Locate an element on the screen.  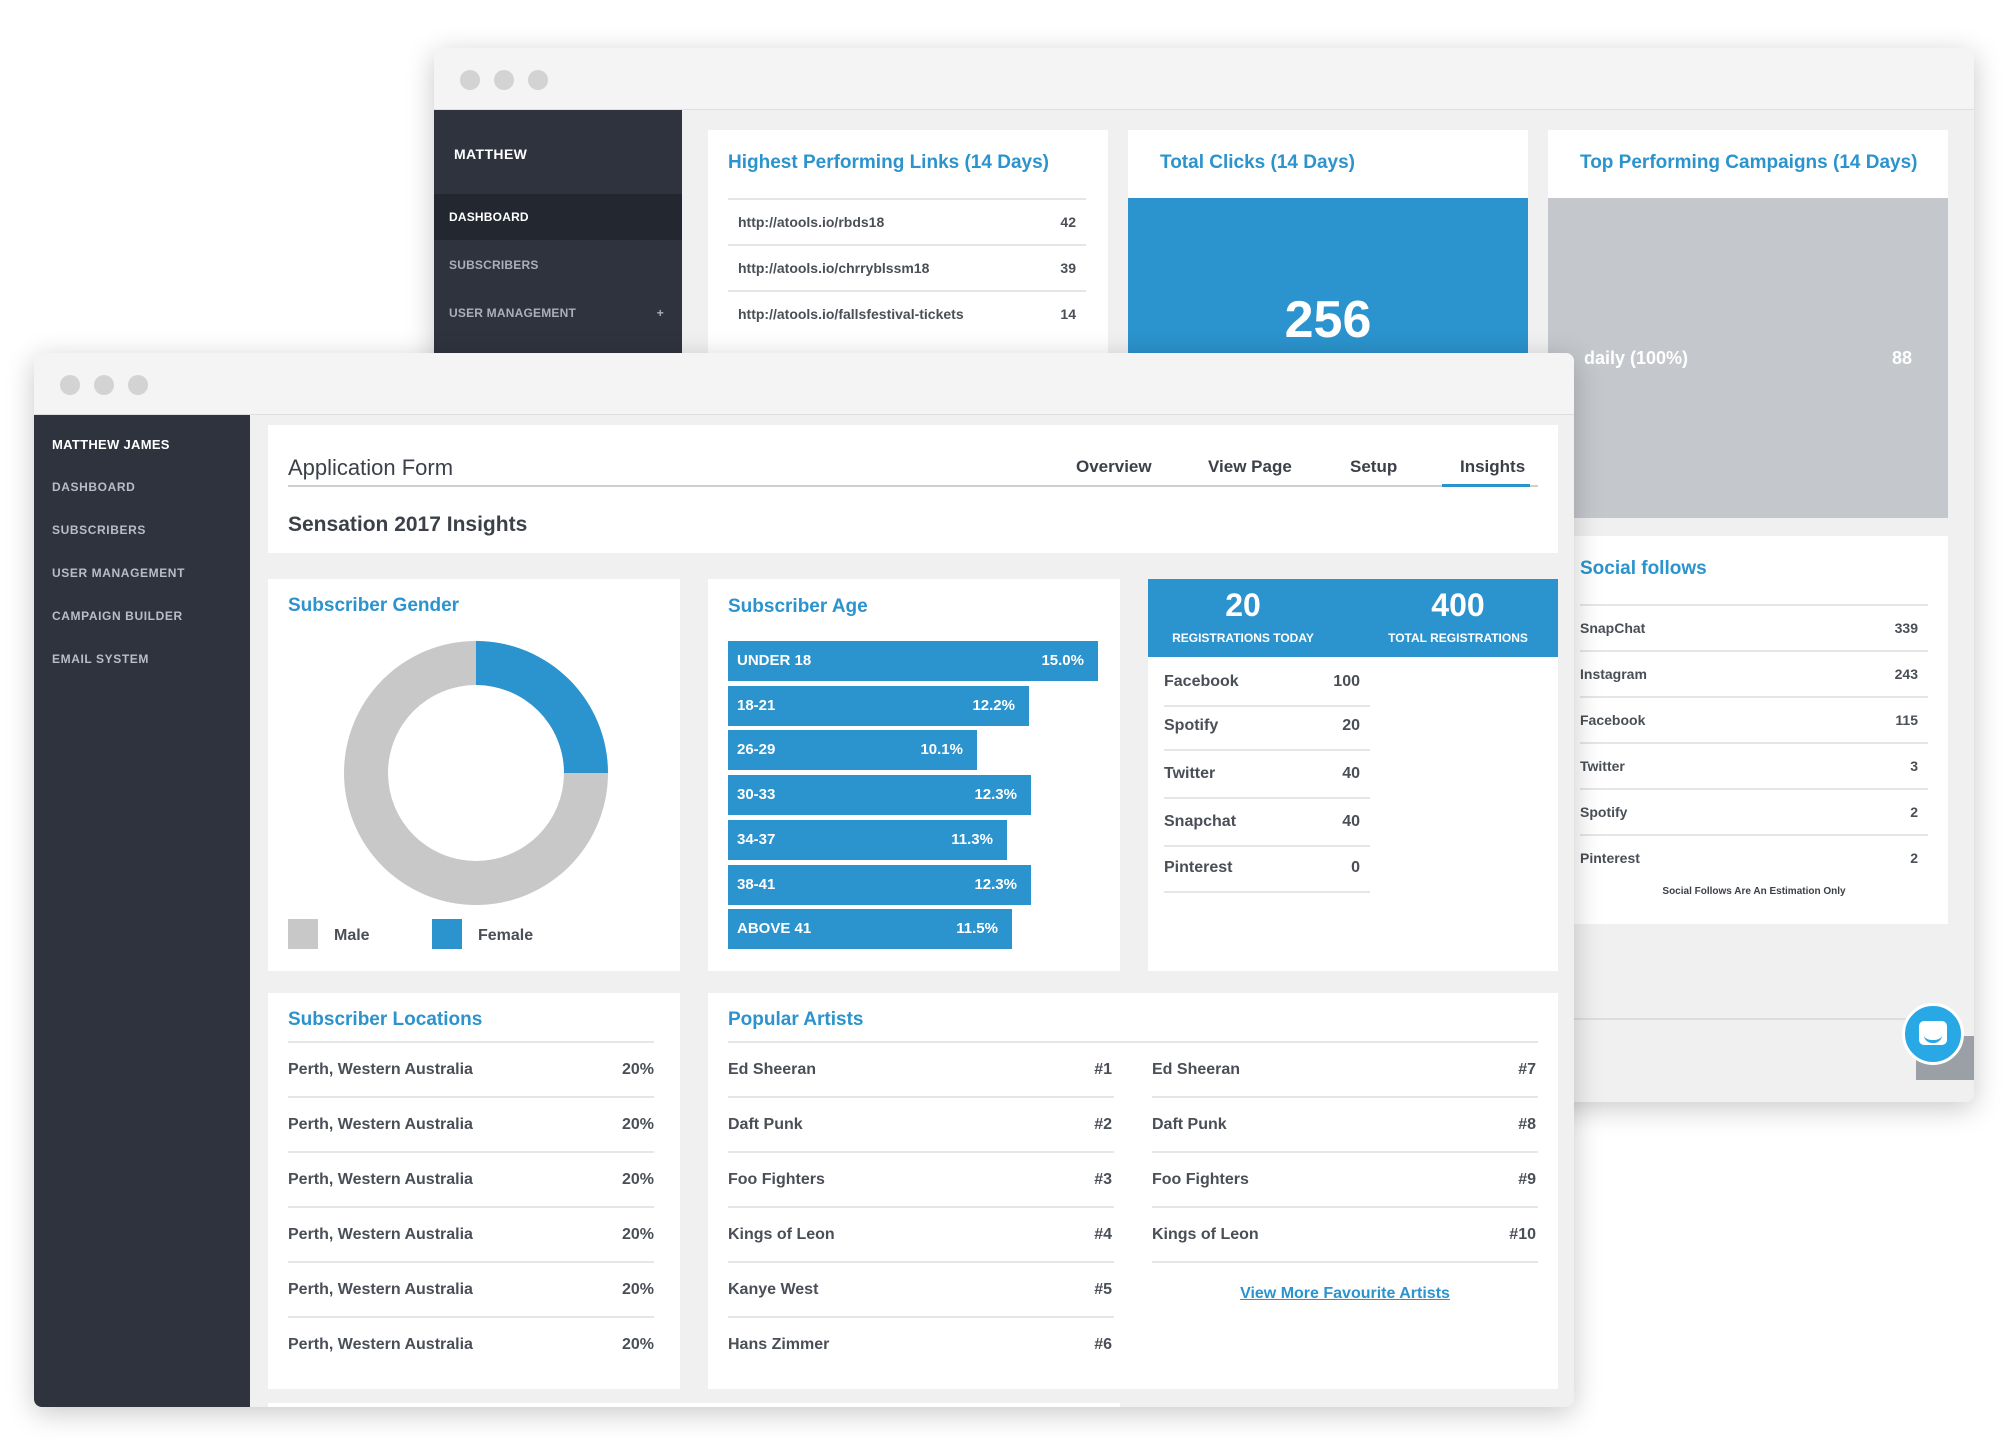
source-name: Pinterest is located at coordinates (1198, 867).